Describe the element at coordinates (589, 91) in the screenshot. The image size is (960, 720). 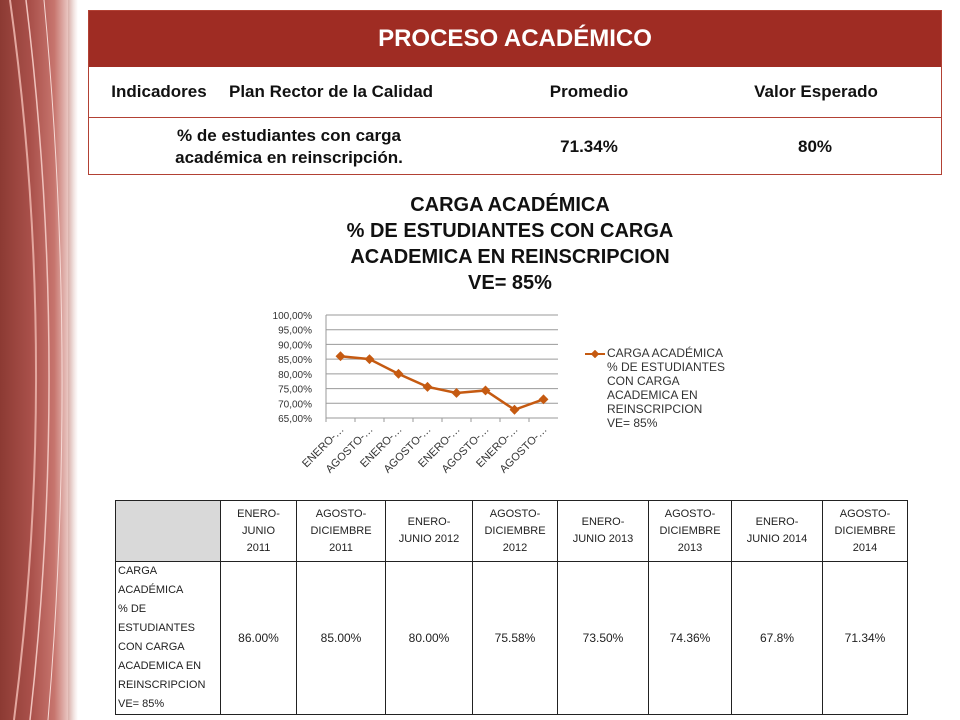
I see `column-header-average: Promedio` at that location.